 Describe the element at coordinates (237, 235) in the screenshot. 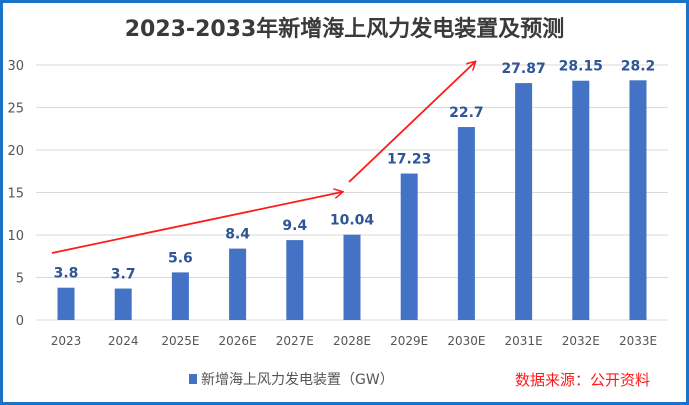

I see `data-label: 8.4` at that location.